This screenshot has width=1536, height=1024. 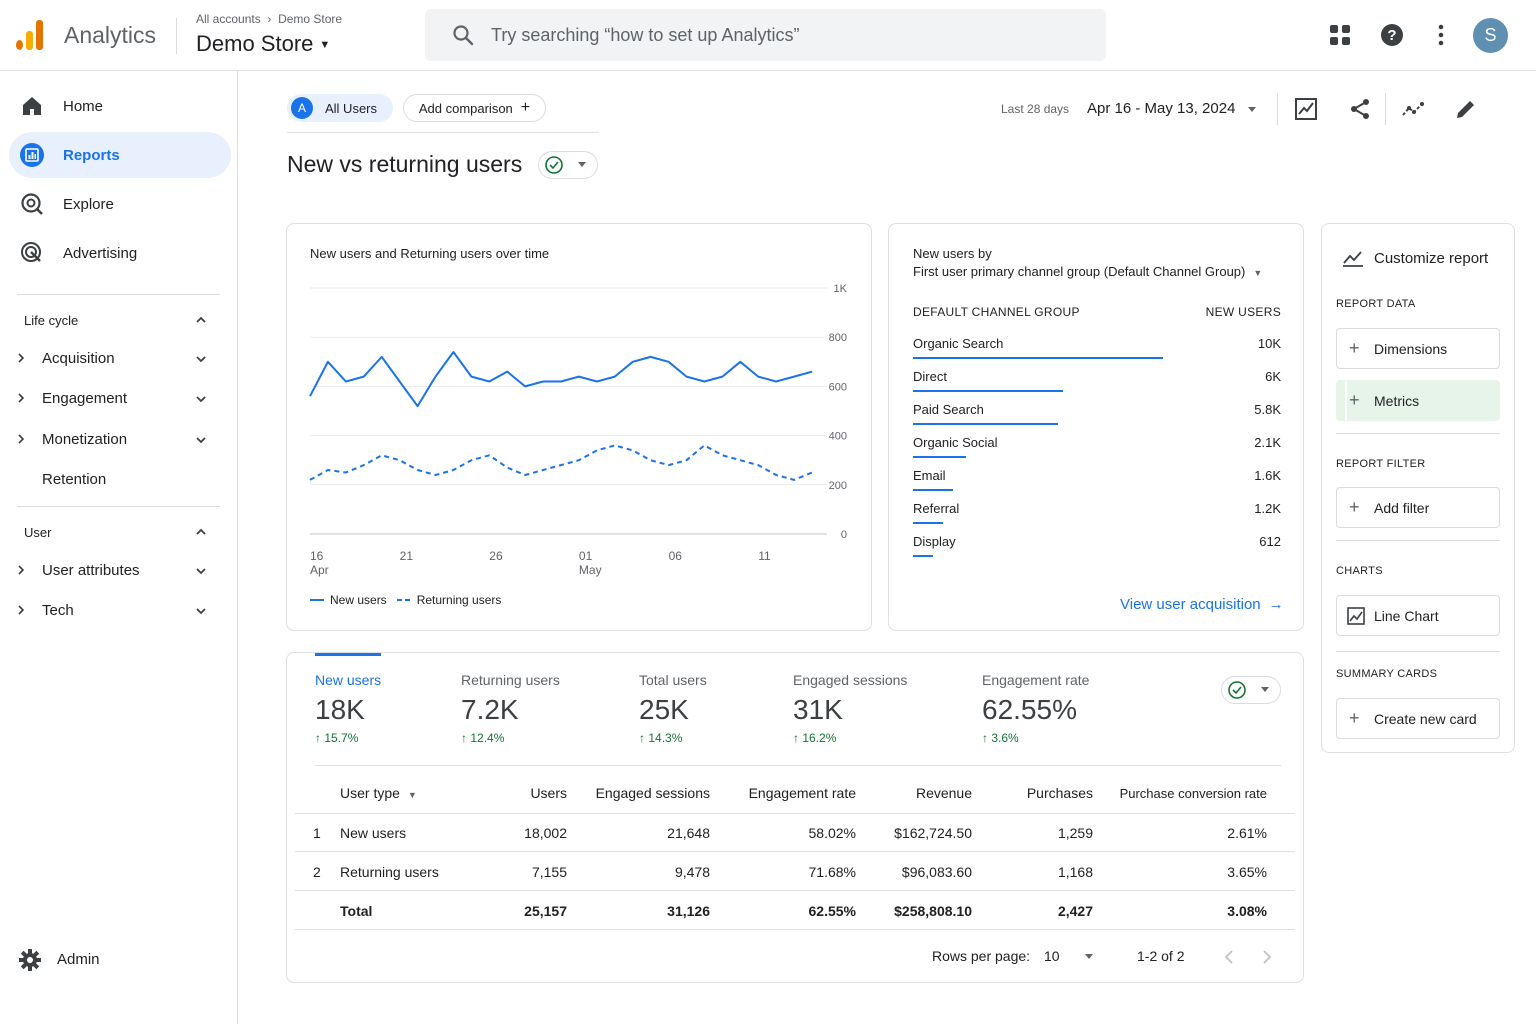 I want to click on view-user-acquisition-link: View user acquisition →, so click(x=1202, y=604).